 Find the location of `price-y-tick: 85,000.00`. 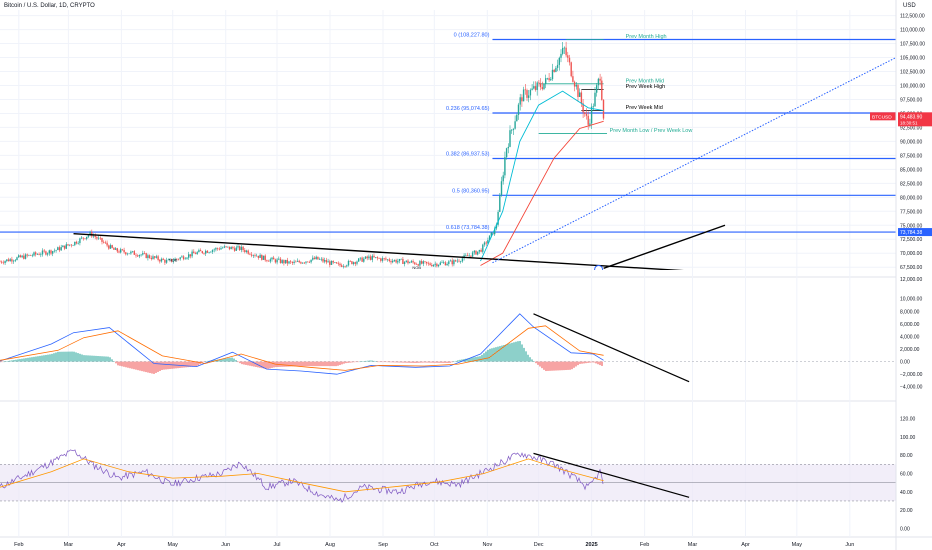

price-y-tick: 85,000.00 is located at coordinates (911, 170).